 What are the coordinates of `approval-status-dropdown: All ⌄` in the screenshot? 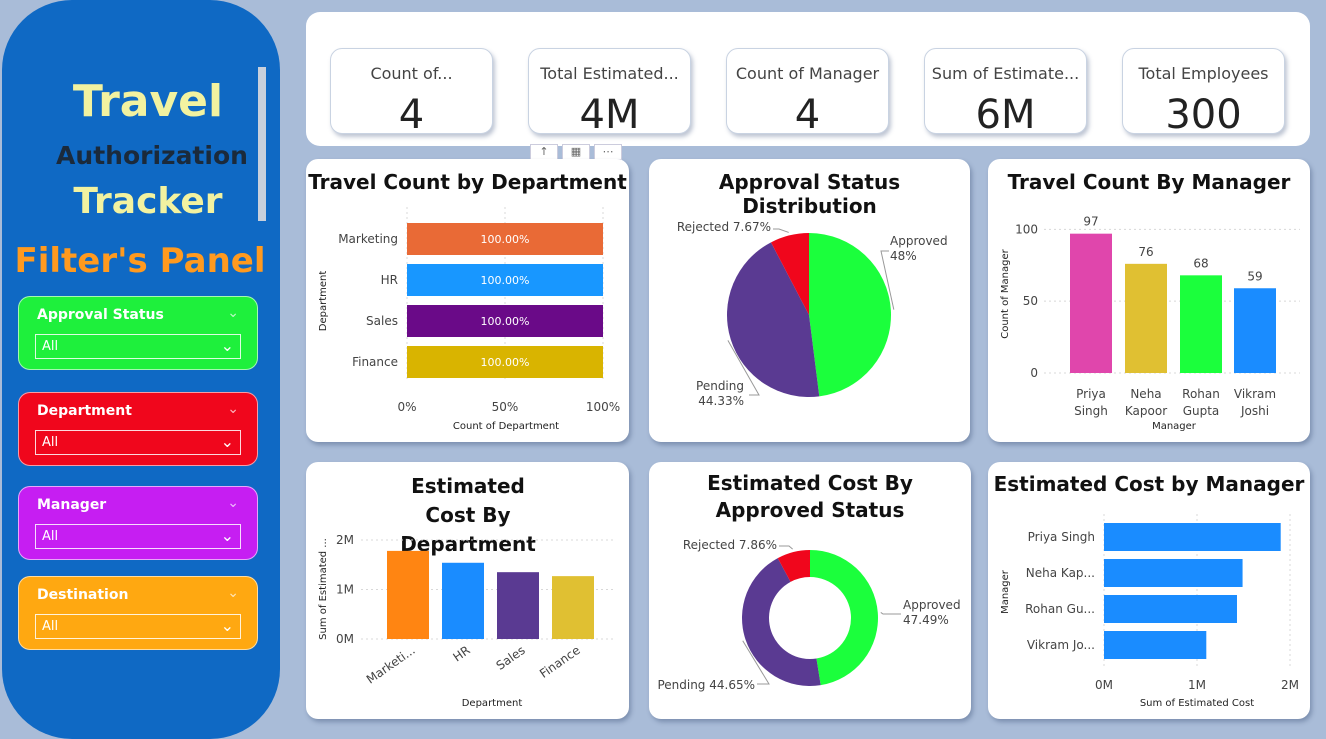 It's located at (138, 346).